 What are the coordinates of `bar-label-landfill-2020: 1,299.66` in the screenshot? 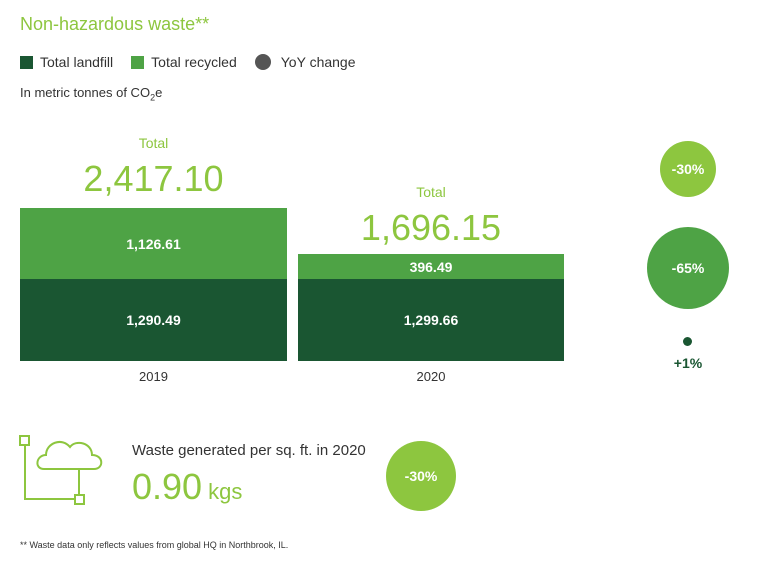 It's located at (431, 320).